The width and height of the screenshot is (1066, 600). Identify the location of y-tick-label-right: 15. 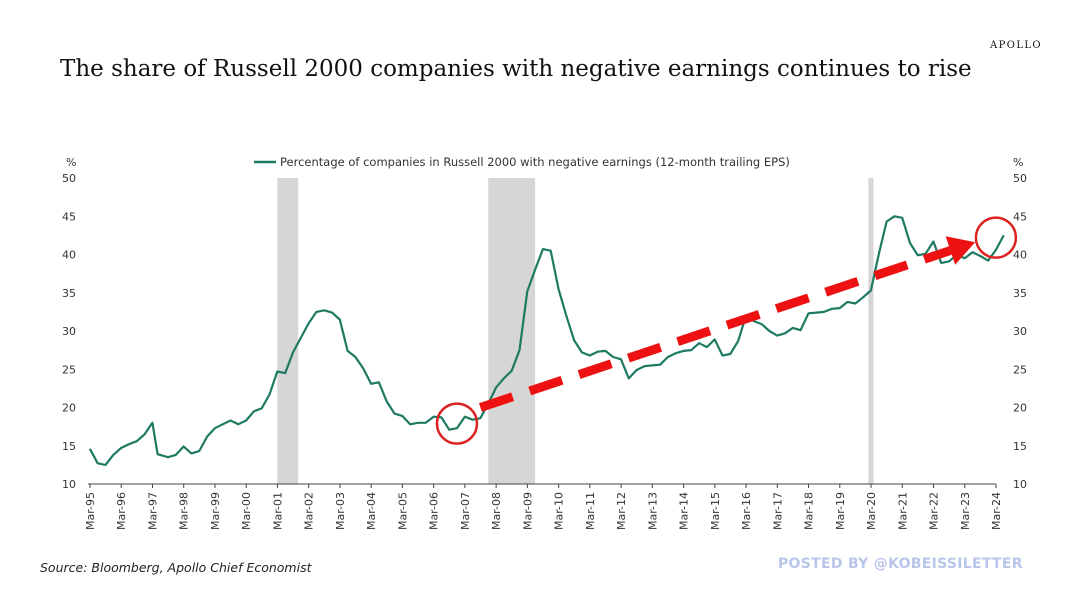
(1020, 446).